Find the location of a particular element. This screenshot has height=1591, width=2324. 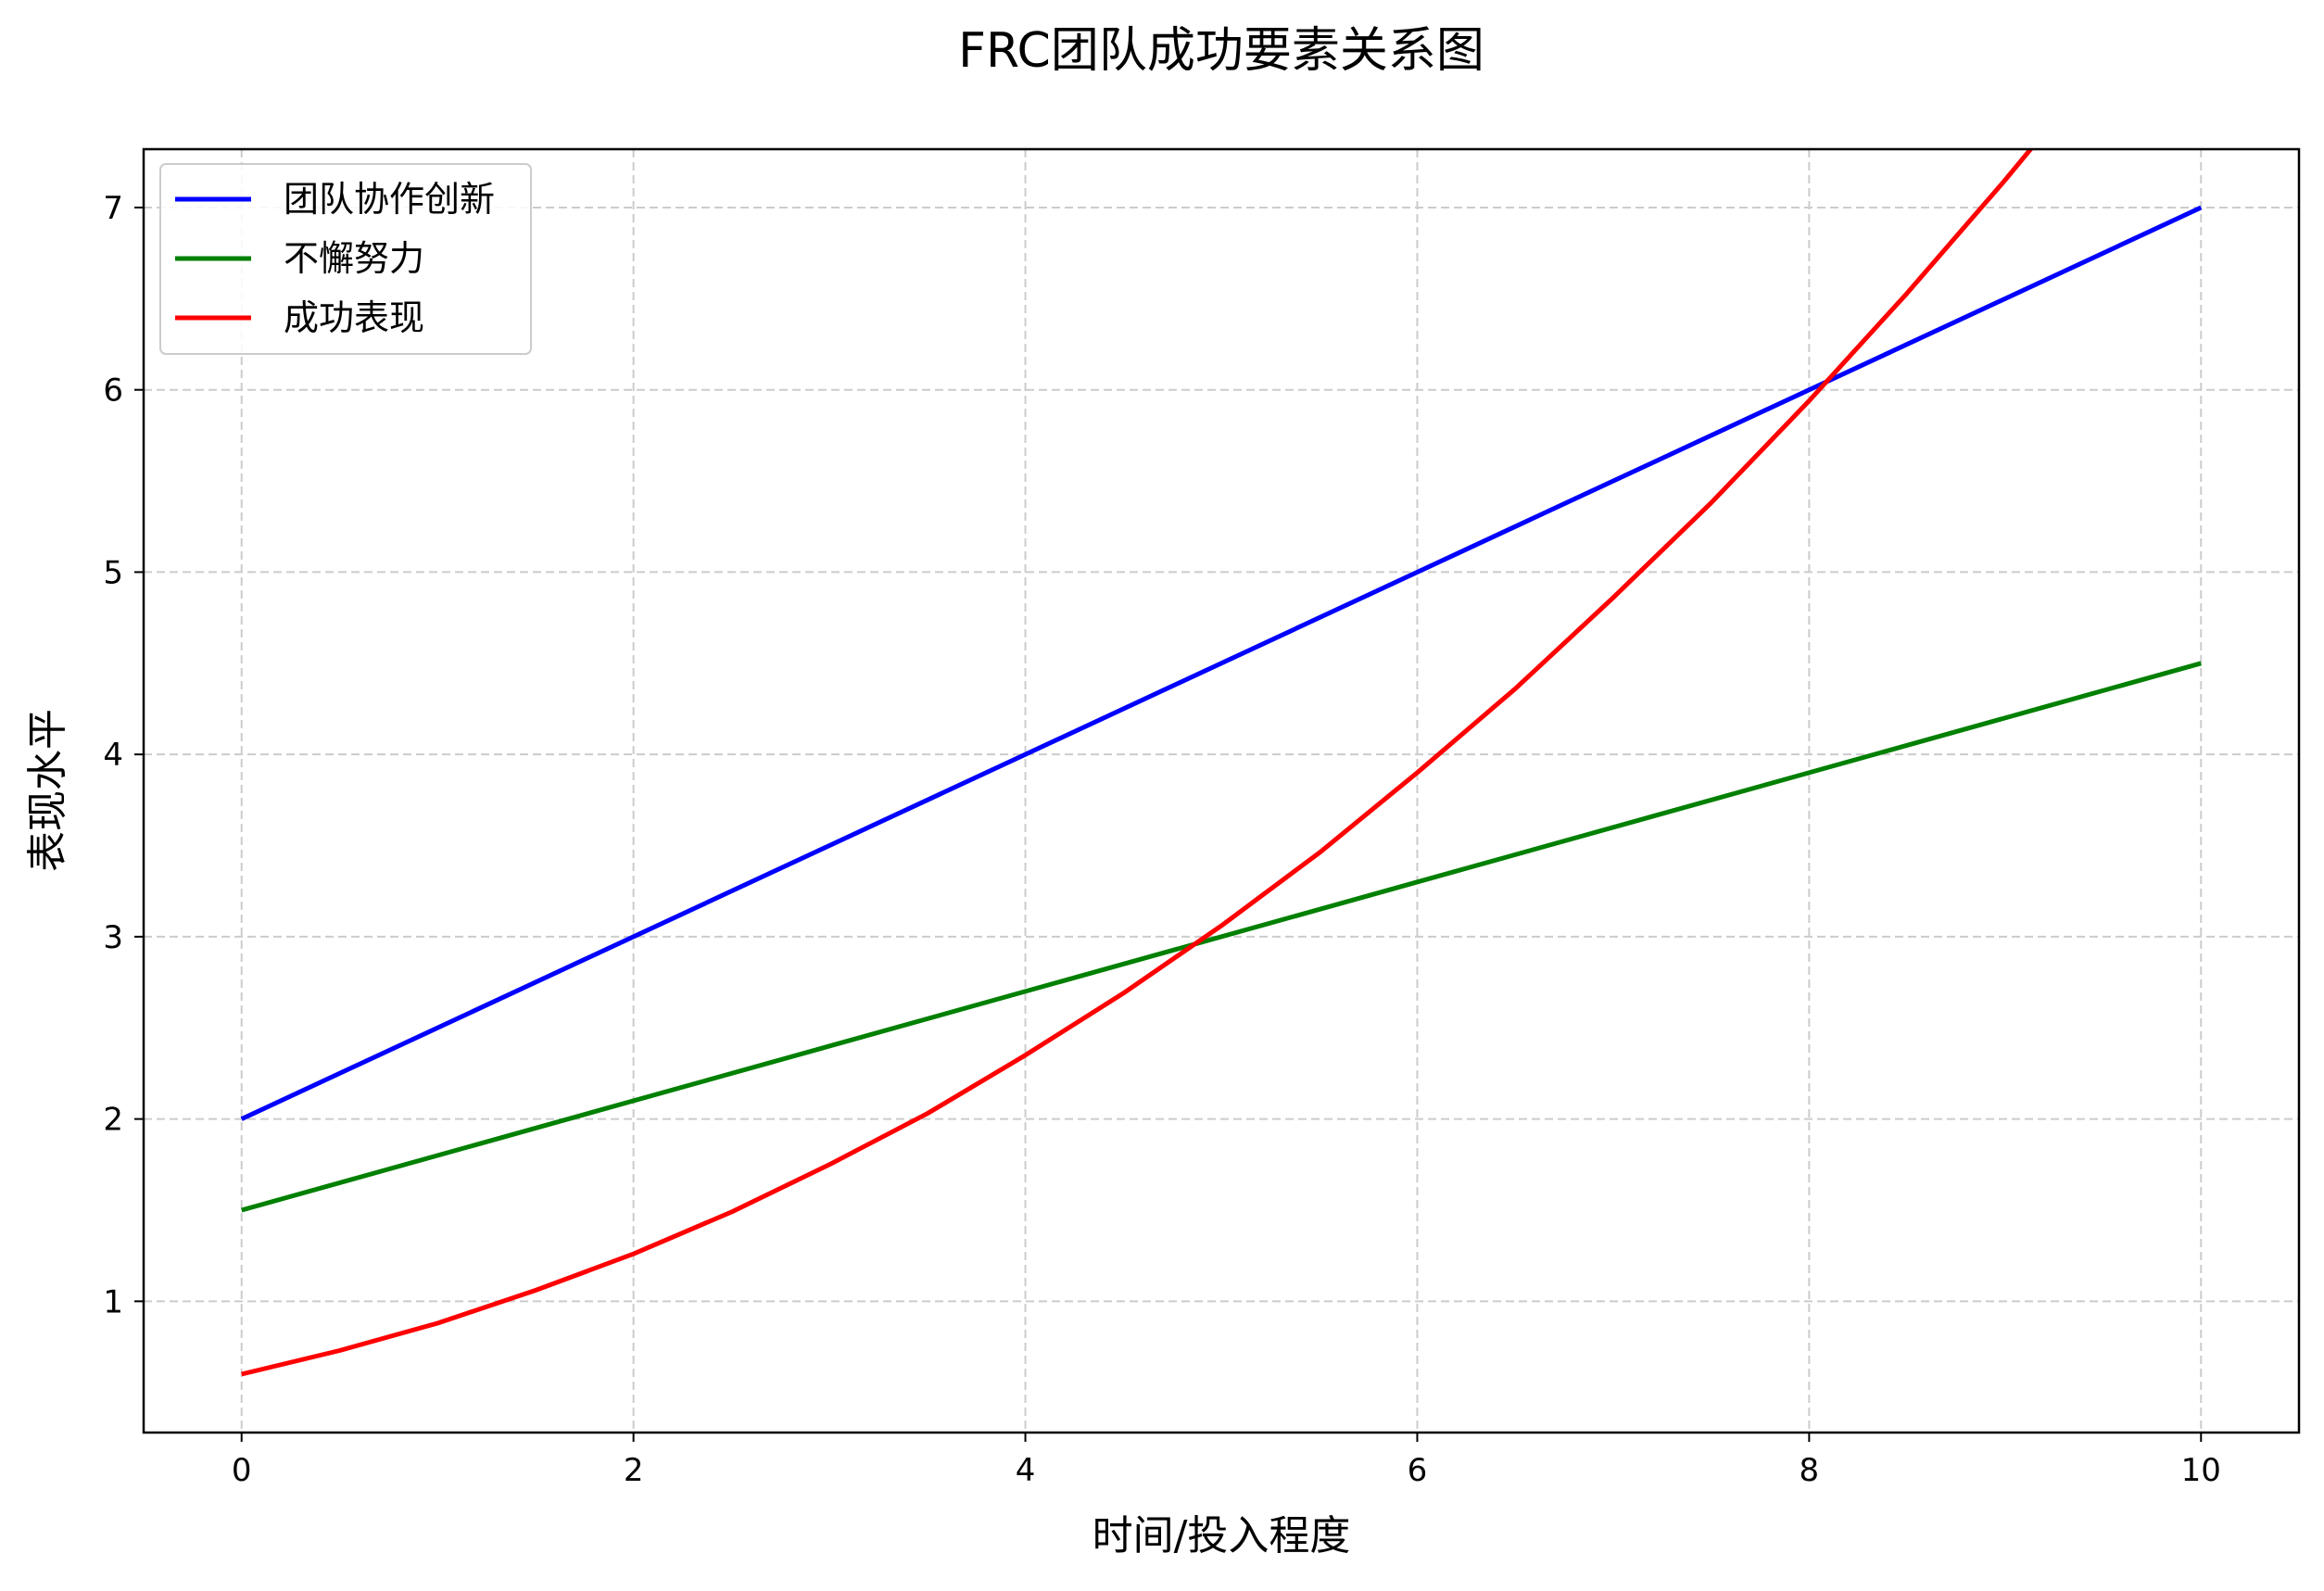

x-tick-label: 6 is located at coordinates (1418, 1470).